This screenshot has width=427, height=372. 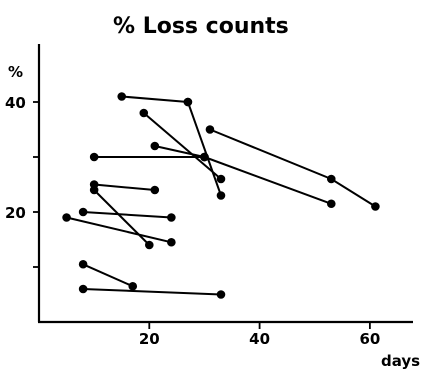 What do you see at coordinates (201, 26) in the screenshot?
I see `chart-title: % Loss counts` at bounding box center [201, 26].